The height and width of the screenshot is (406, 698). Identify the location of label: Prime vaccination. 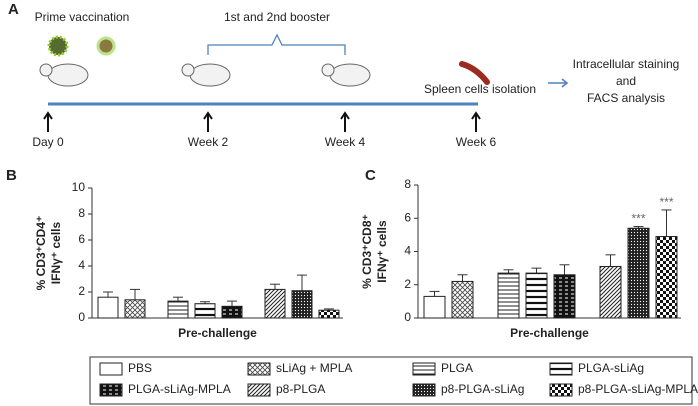
(82, 17).